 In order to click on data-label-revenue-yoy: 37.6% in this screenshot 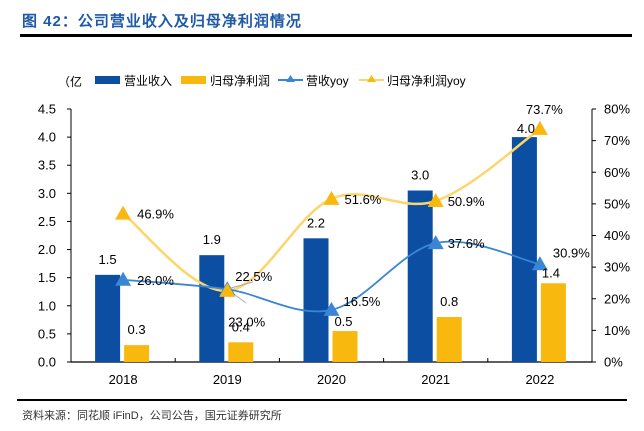, I will do `click(466, 243)`.